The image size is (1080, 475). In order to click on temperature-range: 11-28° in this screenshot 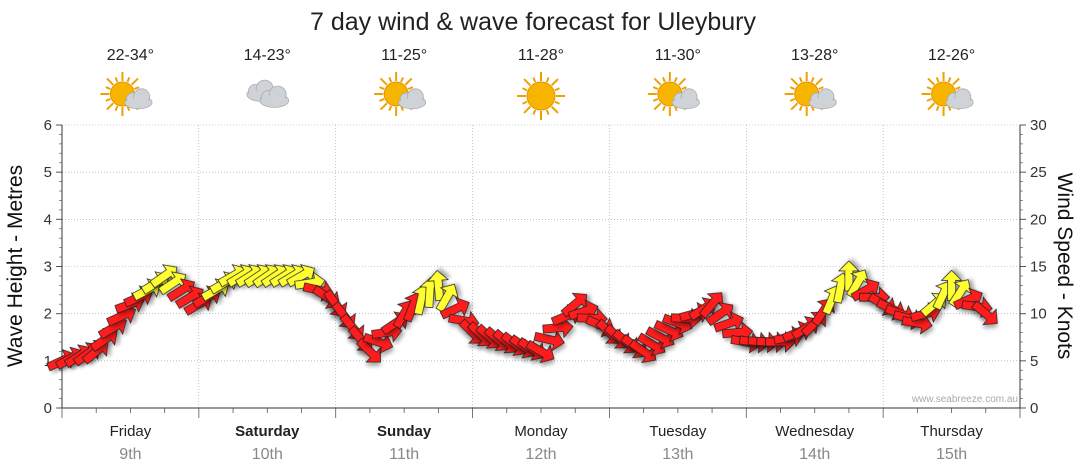, I will do `click(541, 55)`.